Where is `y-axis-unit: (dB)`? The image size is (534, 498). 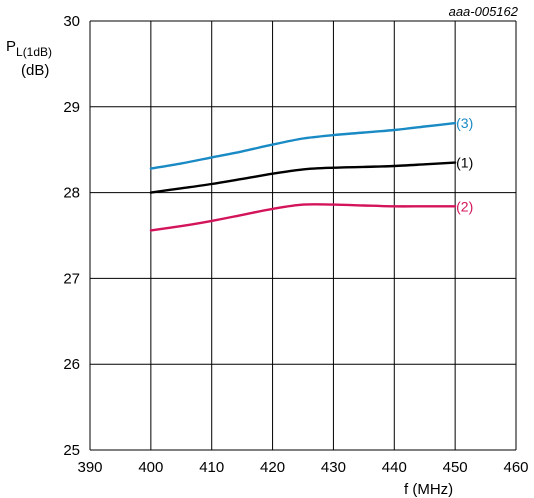
y-axis-unit: (dB) is located at coordinates (35, 70).